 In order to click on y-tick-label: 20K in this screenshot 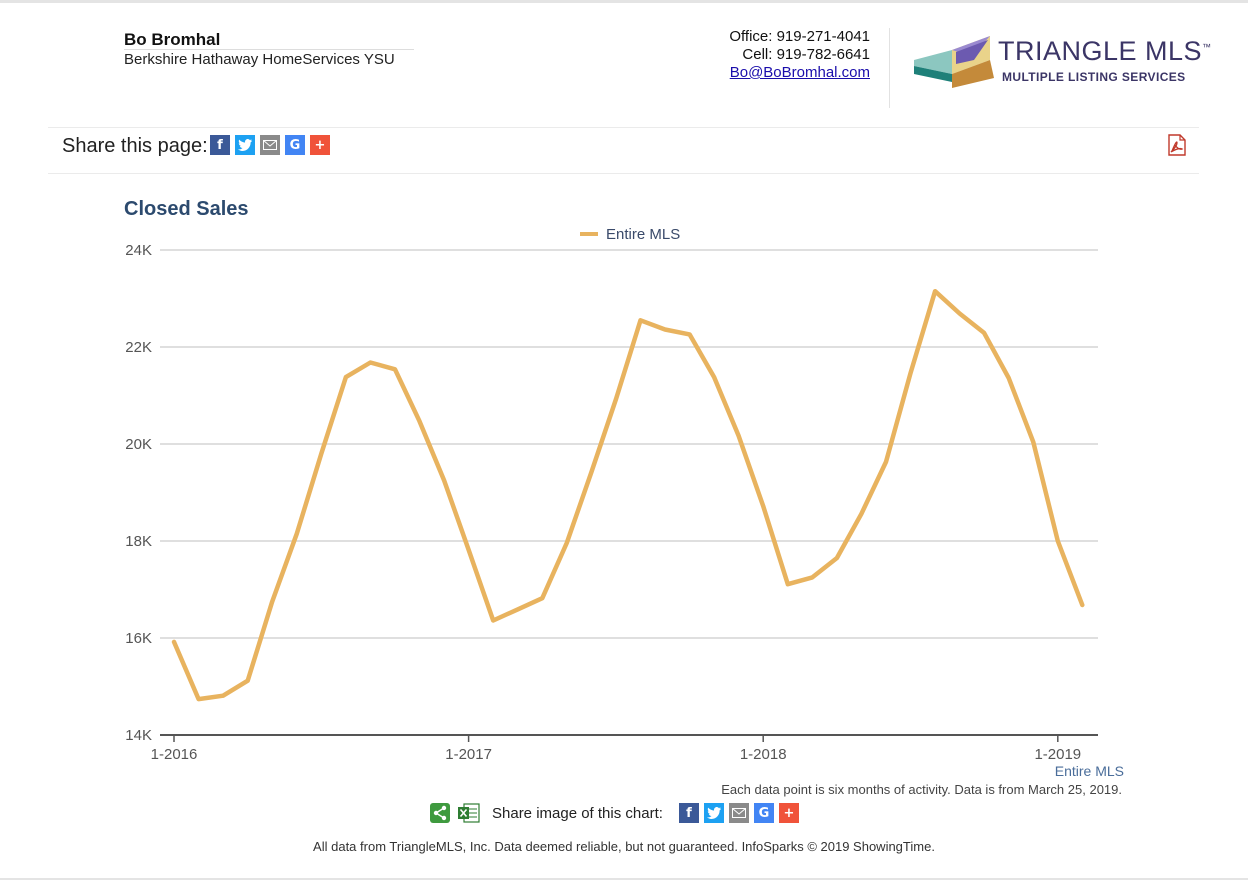, I will do `click(138, 444)`.